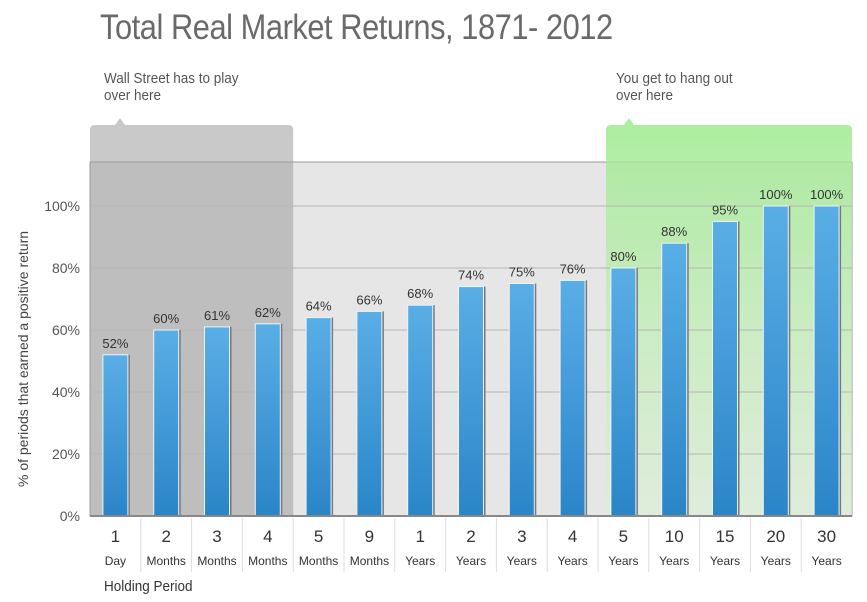 Image resolution: width=867 pixels, height=602 pixels. What do you see at coordinates (115, 561) in the screenshot?
I see `x-tick-unit: Day` at bounding box center [115, 561].